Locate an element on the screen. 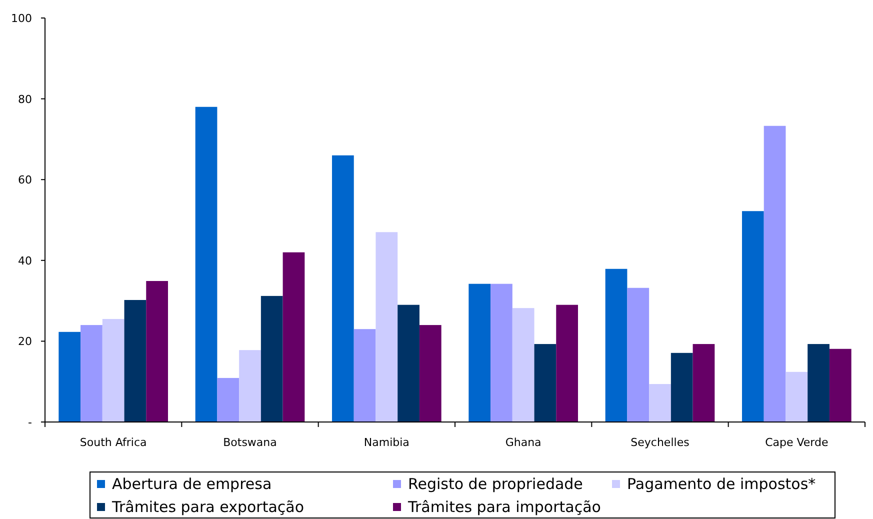  y-tick-label: 40 is located at coordinates (25, 261).